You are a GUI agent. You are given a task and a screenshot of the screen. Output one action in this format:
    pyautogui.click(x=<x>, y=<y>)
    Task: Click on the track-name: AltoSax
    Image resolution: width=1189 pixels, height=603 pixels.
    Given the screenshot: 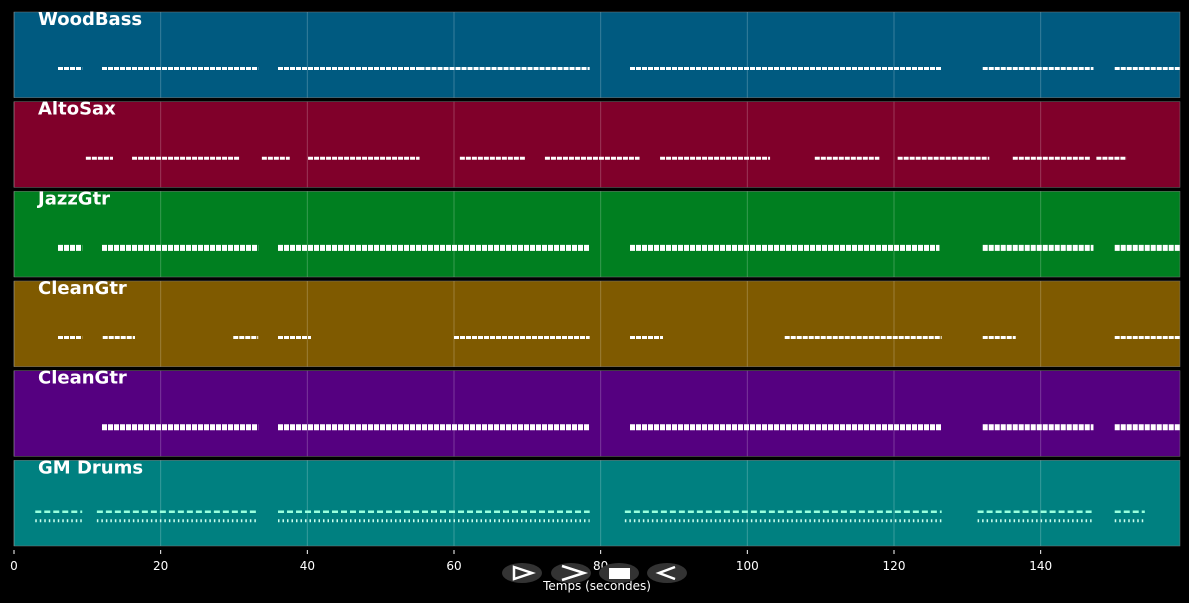 What is the action you would take?
    pyautogui.click(x=77, y=109)
    